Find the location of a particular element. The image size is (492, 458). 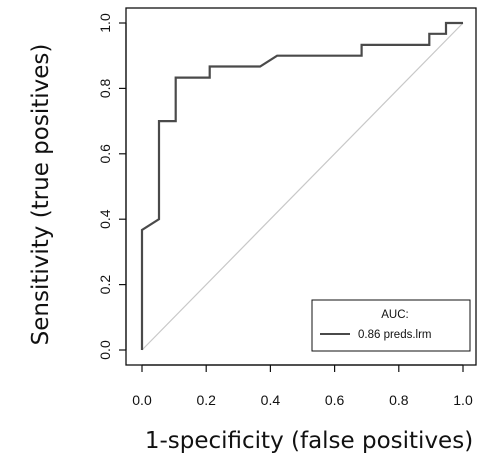

y-tick-label: 0.2 is located at coordinates (105, 285).